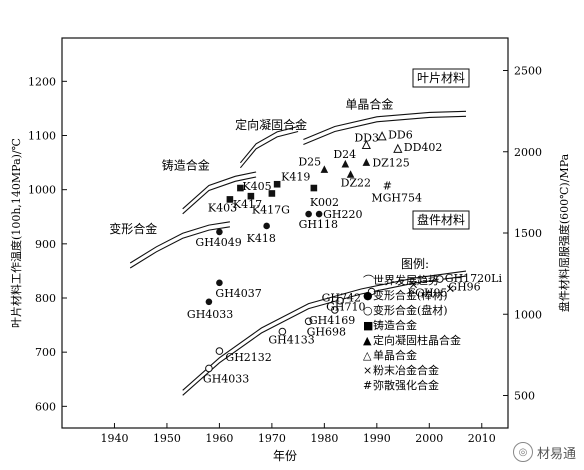 The width and height of the screenshot is (584, 470). I want to click on trend-label-sx: 单晶合金, so click(369, 103).